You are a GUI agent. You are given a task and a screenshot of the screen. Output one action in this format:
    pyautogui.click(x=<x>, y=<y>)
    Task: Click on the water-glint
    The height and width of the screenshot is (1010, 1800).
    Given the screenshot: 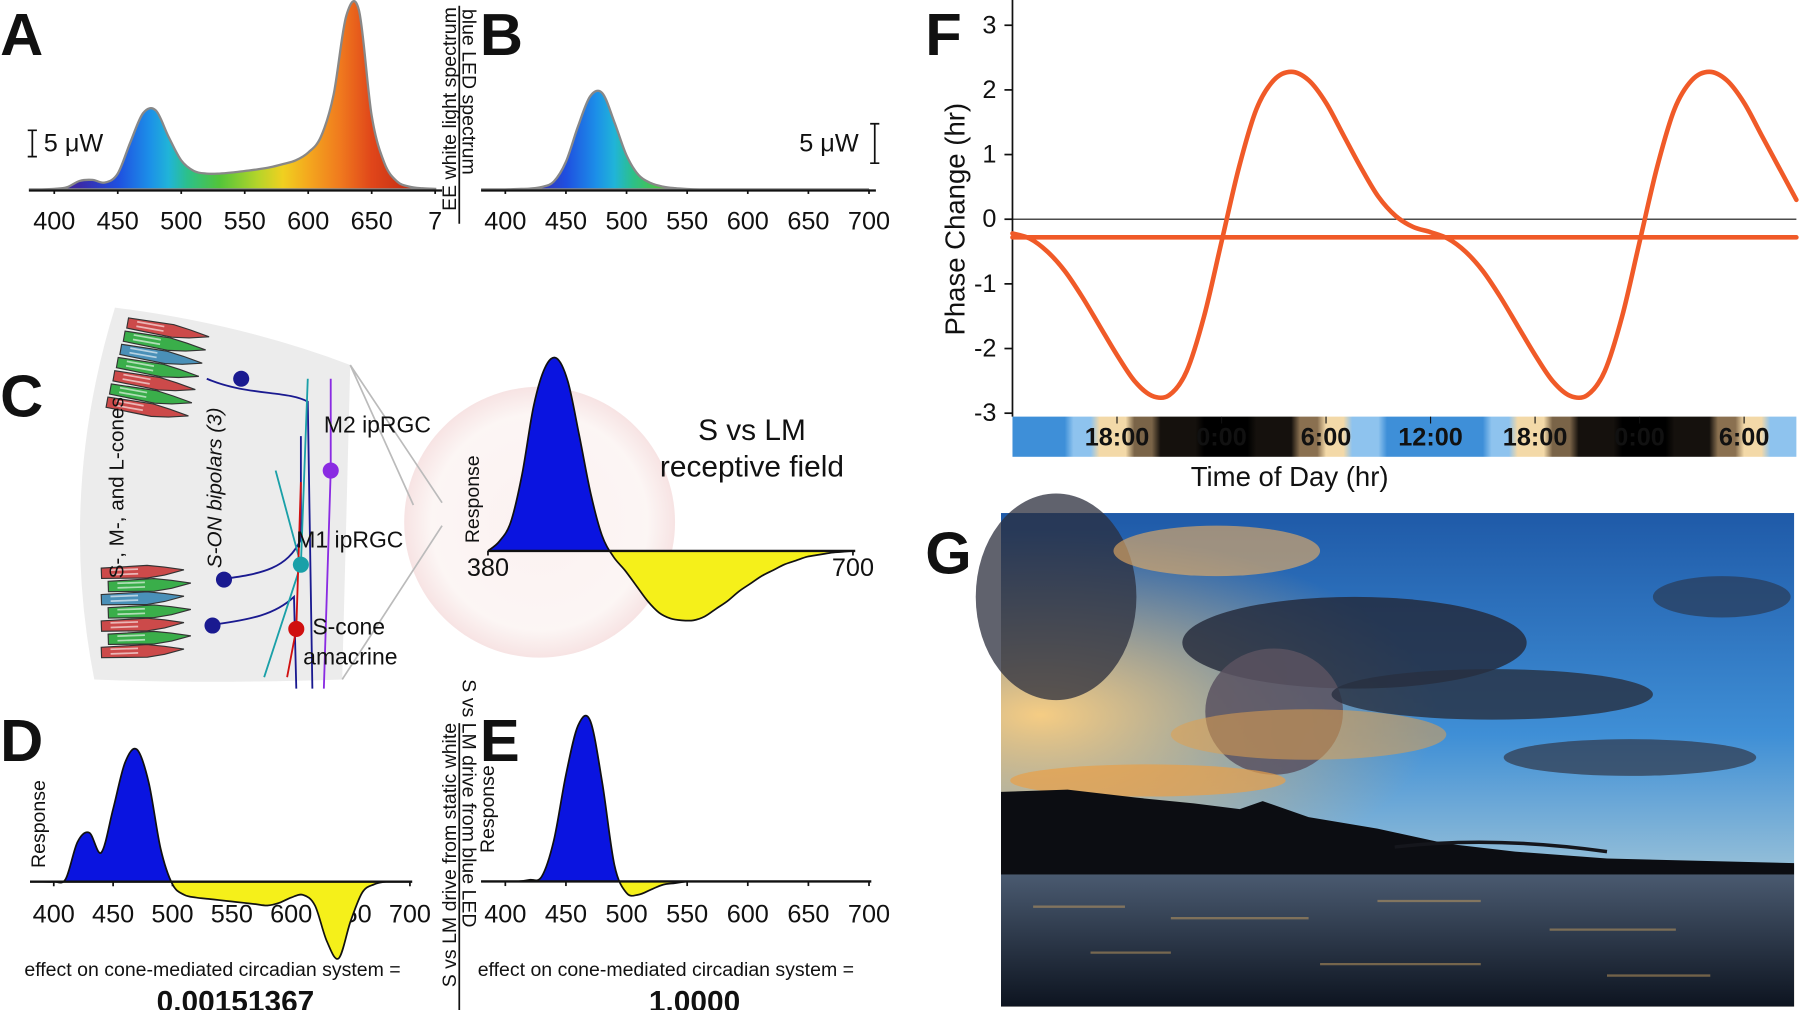 What is the action you would take?
    pyautogui.click(x=1372, y=938)
    